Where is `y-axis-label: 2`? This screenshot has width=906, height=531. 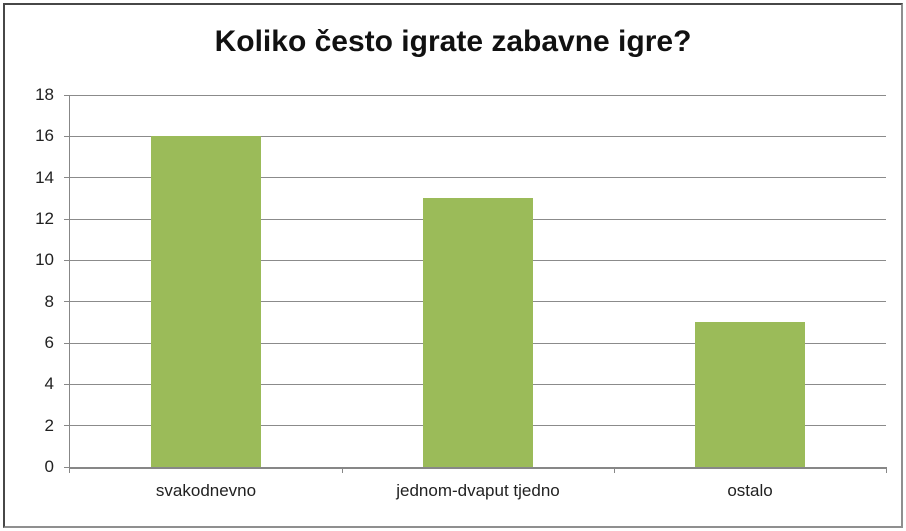
y-axis-label: 2 is located at coordinates (49, 425).